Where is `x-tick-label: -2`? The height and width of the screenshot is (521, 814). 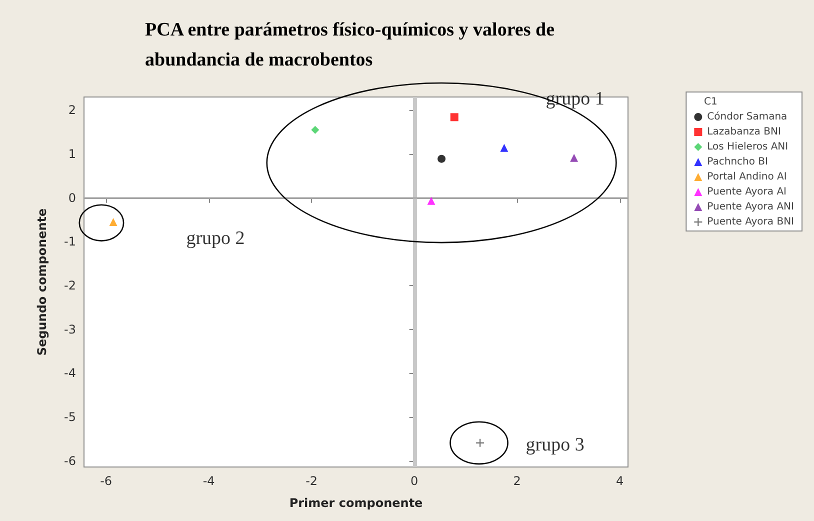 x-tick-label: -2 is located at coordinates (312, 481).